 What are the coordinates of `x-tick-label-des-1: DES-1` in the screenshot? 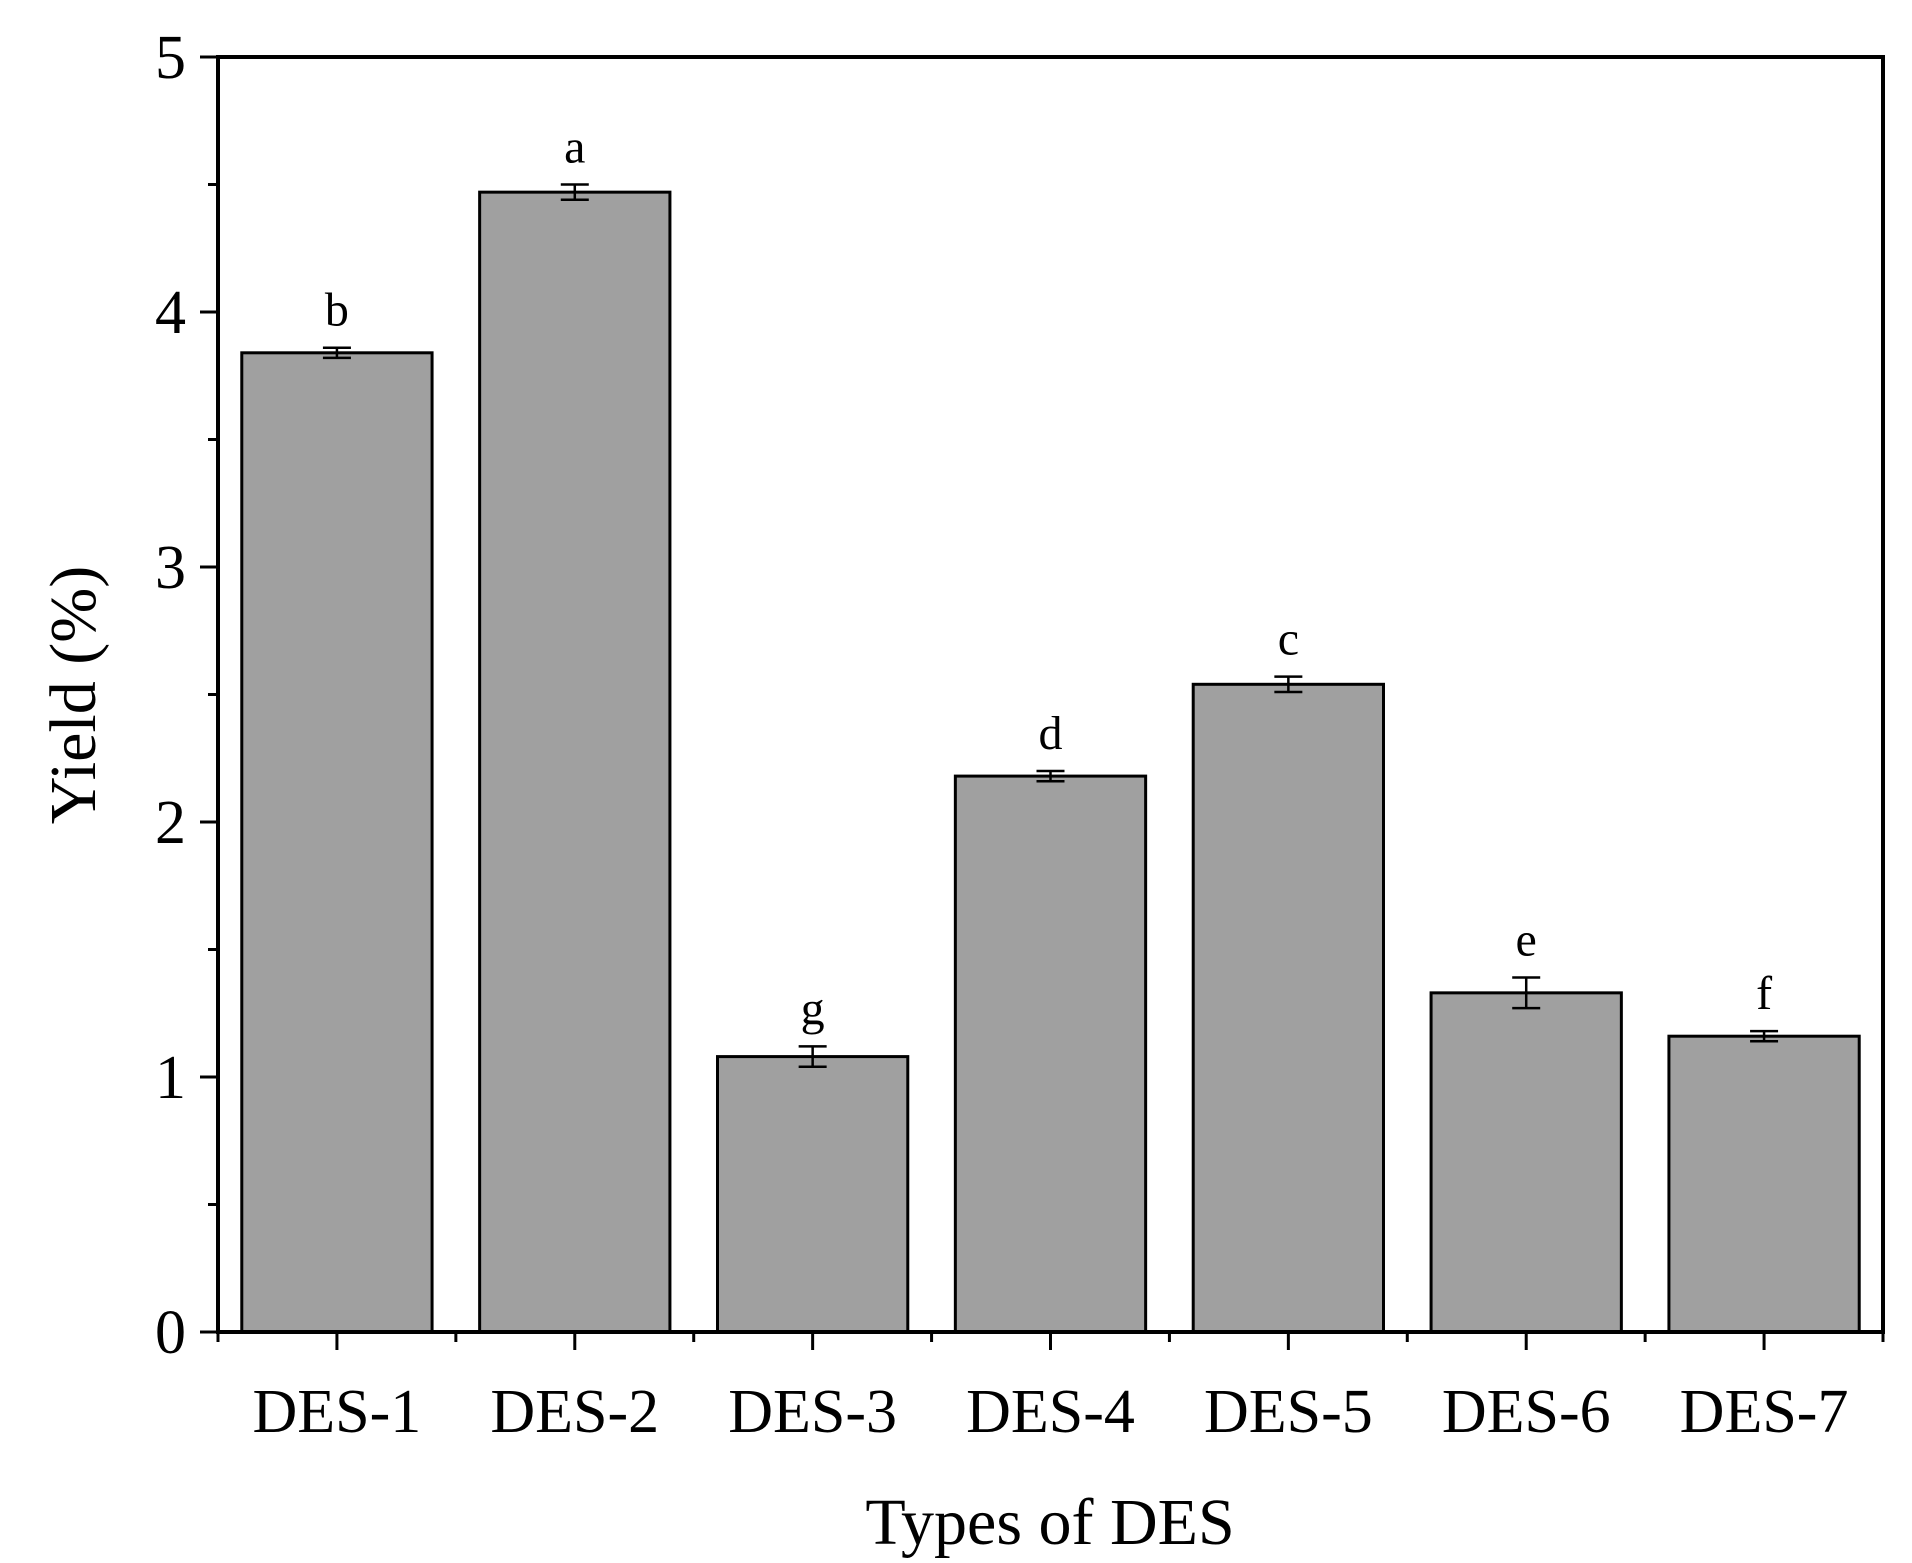 It's located at (337, 1412).